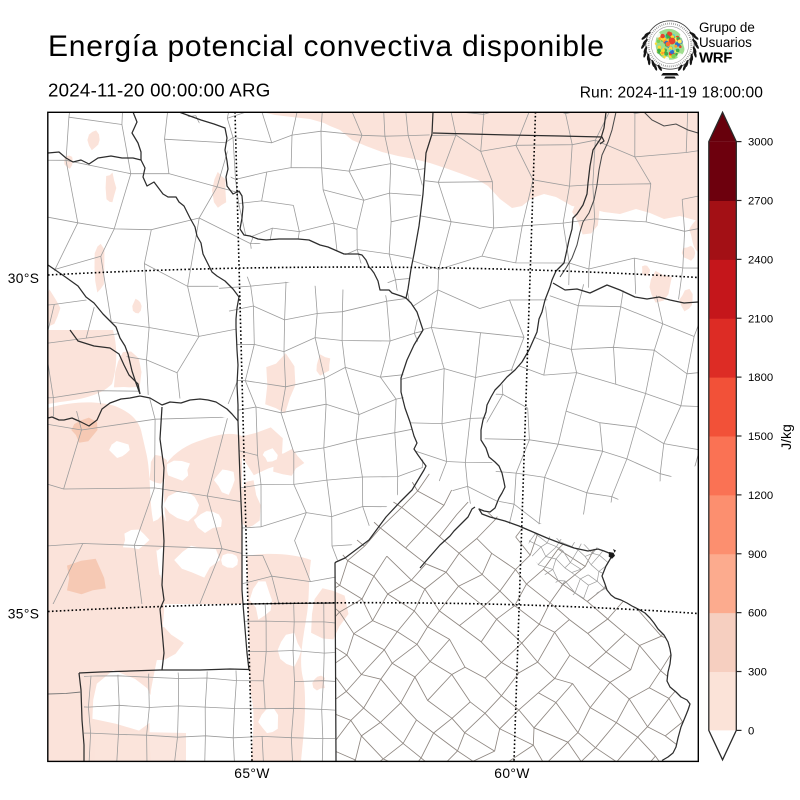 Image resolution: width=800 pixels, height=800 pixels. What do you see at coordinates (727, 27) in the screenshot?
I see `svg-text: Grupo de` at bounding box center [727, 27].